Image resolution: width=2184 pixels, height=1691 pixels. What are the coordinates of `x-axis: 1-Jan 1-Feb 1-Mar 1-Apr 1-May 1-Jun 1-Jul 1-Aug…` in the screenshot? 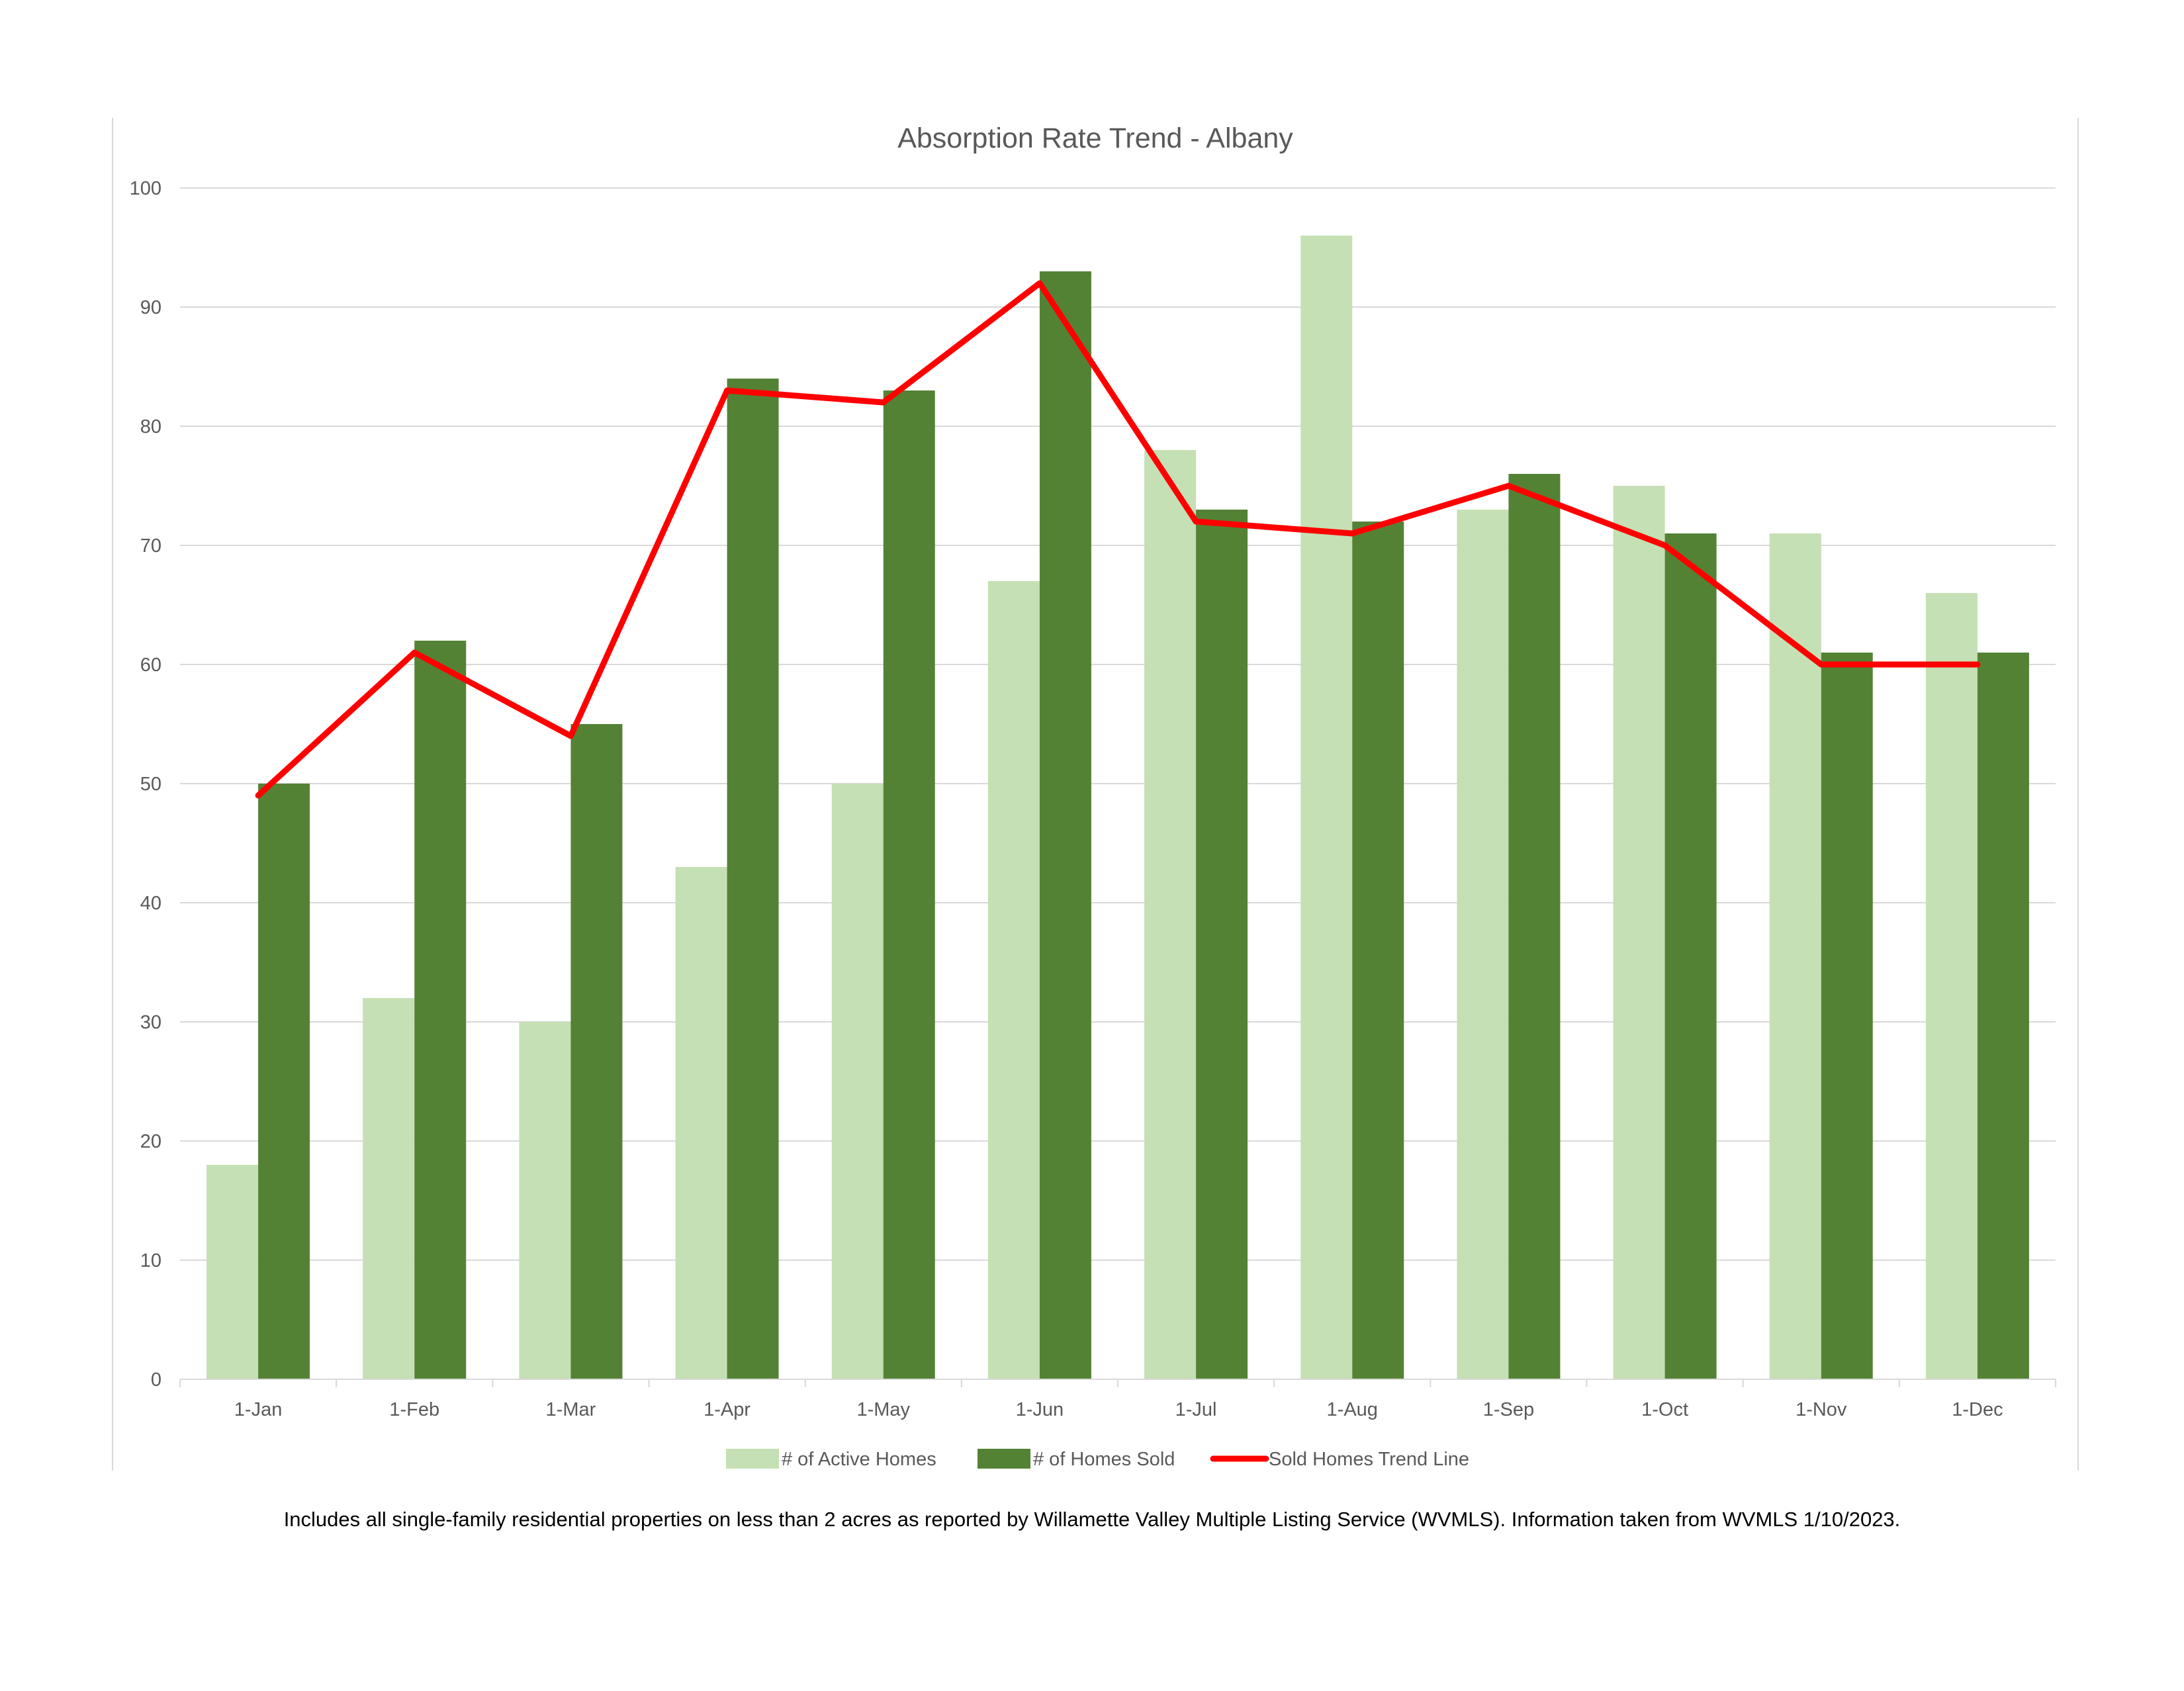 It's located at (1117, 1400).